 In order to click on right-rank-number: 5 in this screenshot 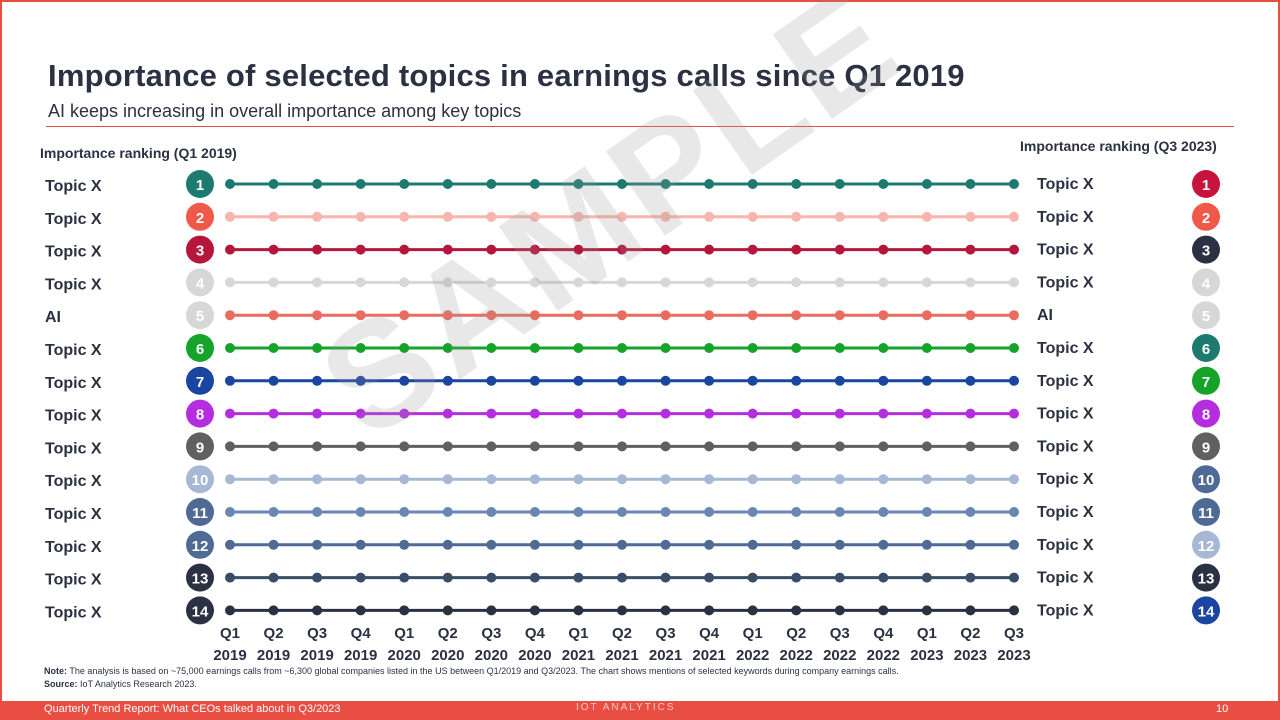, I will do `click(1206, 316)`.